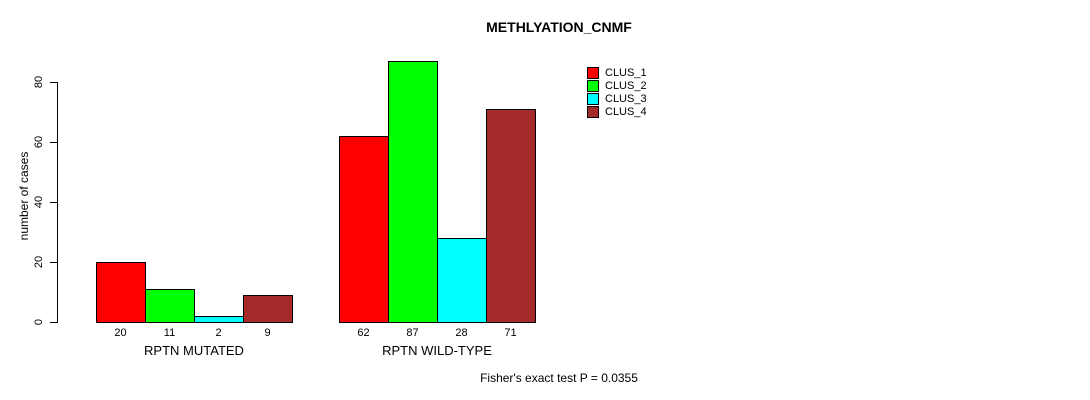 Image resolution: width=1090 pixels, height=400 pixels. Describe the element at coordinates (121, 292) in the screenshot. I see `bar-clus_1-rptn-mutated` at that location.